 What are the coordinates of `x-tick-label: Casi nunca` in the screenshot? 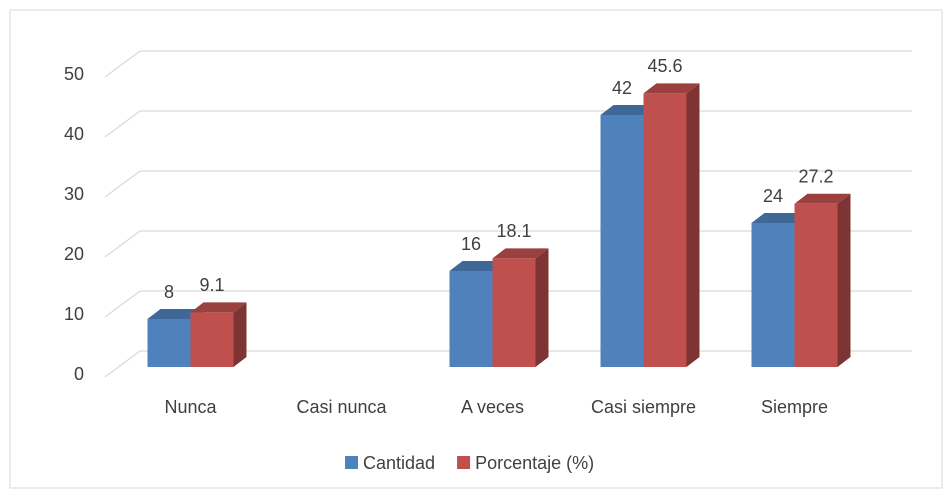 It's located at (341, 407).